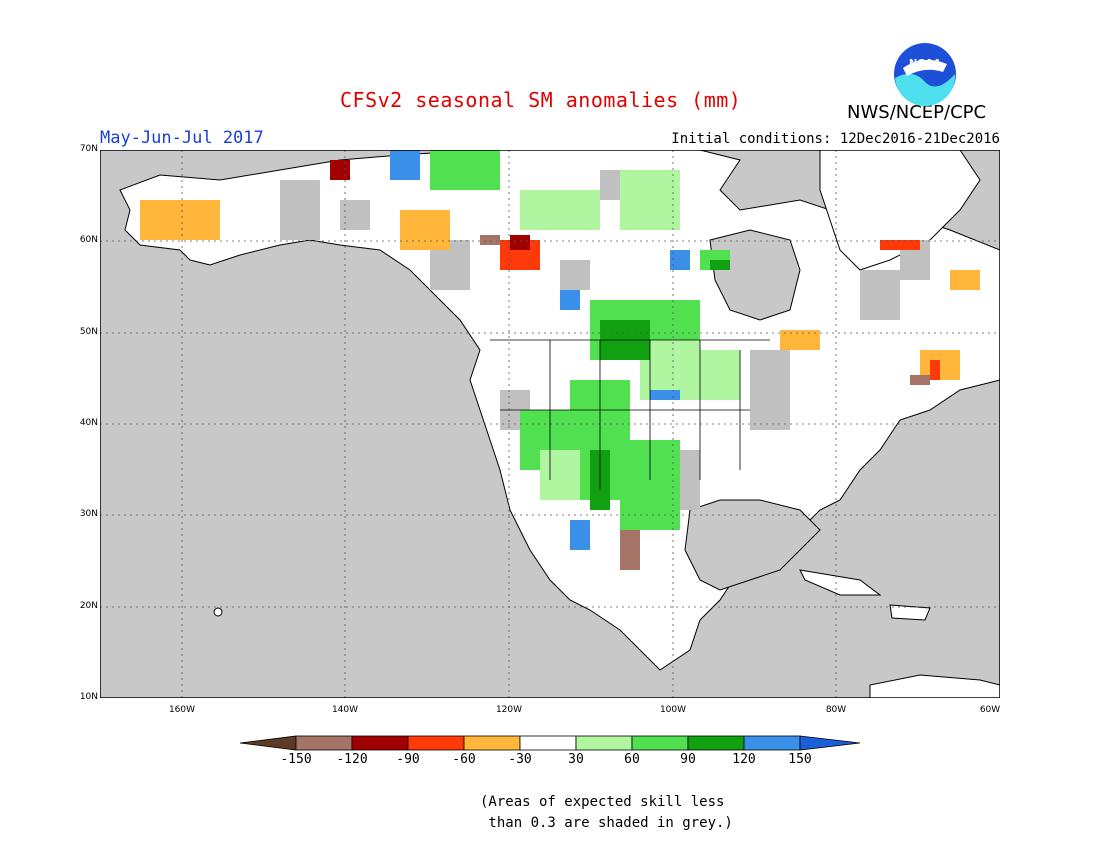 This screenshot has height=850, width=1100. I want to click on lat-label: 70N, so click(88, 149).